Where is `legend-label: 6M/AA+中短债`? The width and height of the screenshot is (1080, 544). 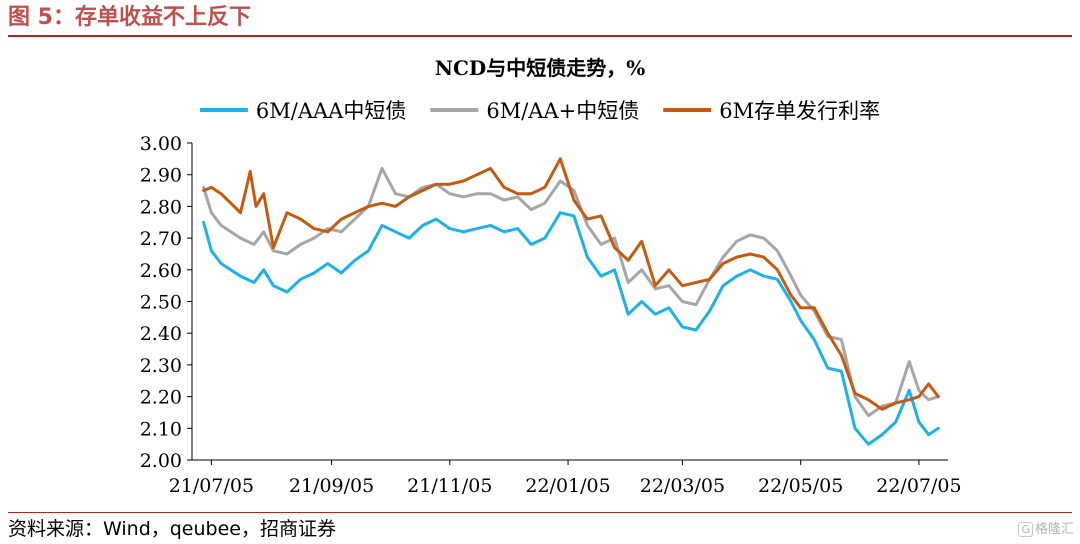
legend-label: 6M/AA+中短债 is located at coordinates (562, 111).